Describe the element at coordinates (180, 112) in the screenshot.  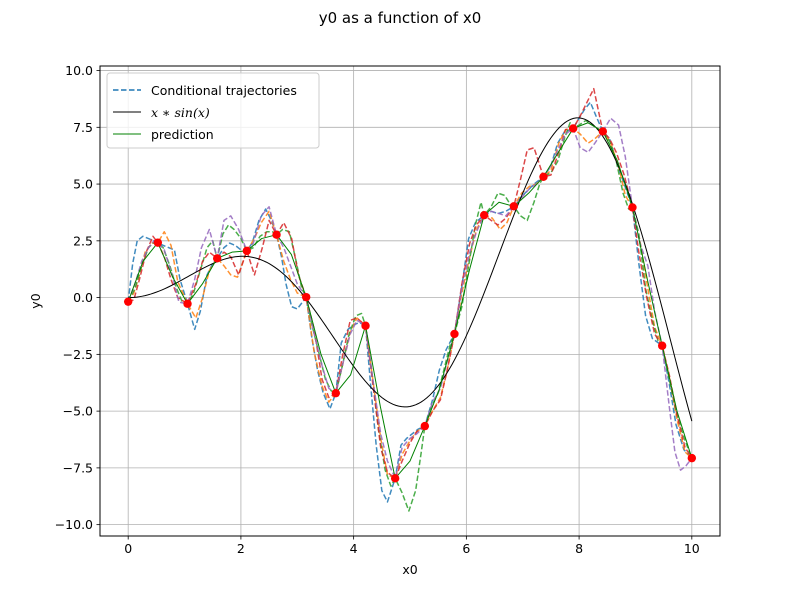
I see `legend-label-reference: x ∗ sin(x)` at that location.